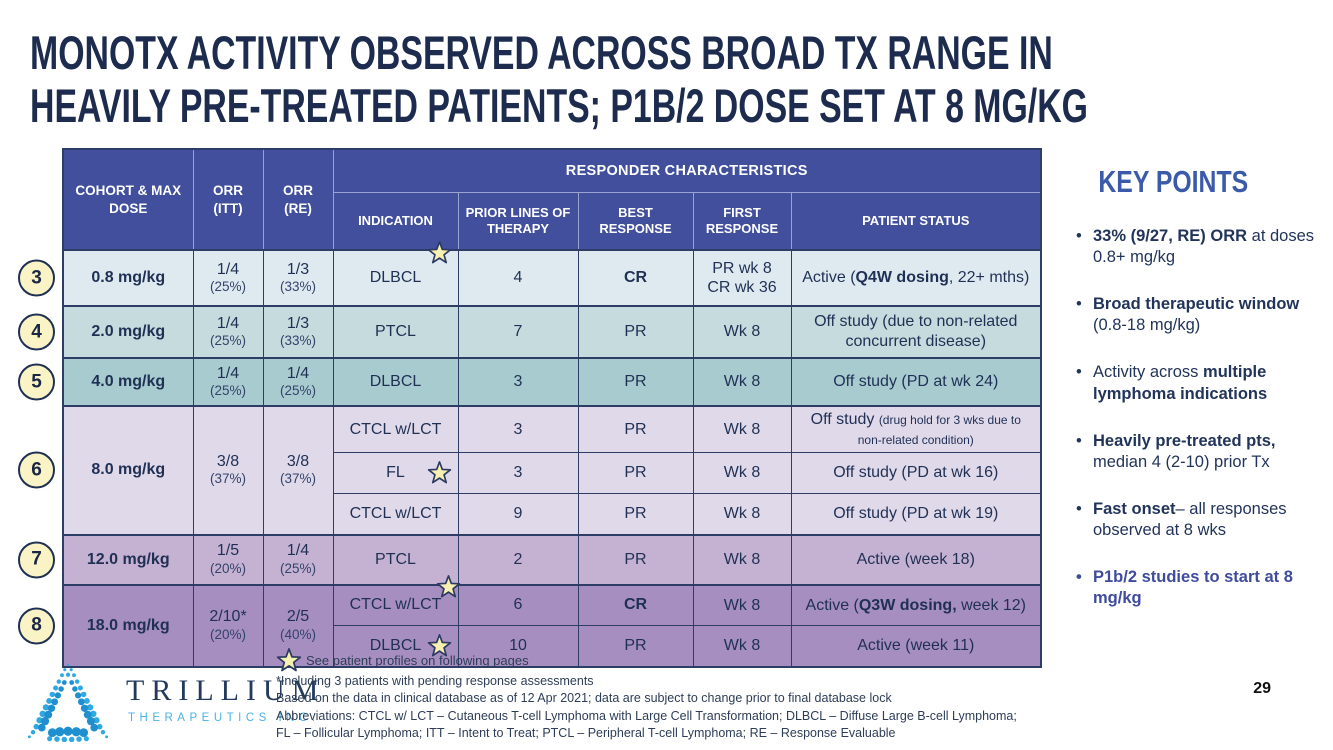 Image resolution: width=1333 pixels, height=750 pixels. What do you see at coordinates (1173, 181) in the screenshot?
I see `key-points-title: KEY POINTS` at bounding box center [1173, 181].